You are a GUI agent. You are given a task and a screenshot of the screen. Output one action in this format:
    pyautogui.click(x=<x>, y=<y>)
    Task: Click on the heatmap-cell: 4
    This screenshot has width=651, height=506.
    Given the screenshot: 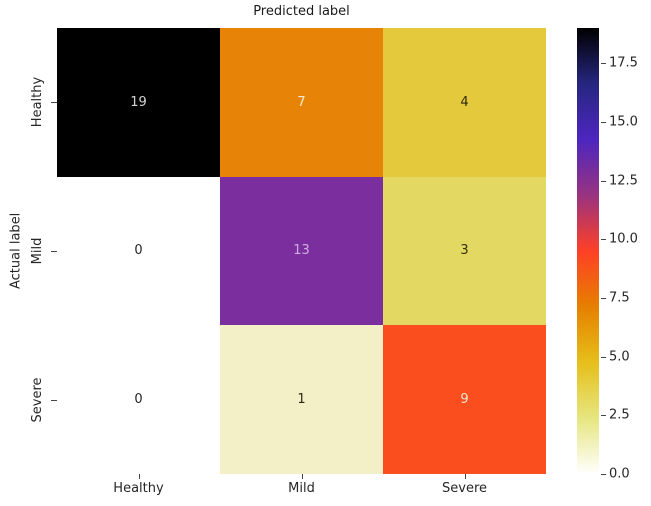 What is the action you would take?
    pyautogui.click(x=464, y=102)
    